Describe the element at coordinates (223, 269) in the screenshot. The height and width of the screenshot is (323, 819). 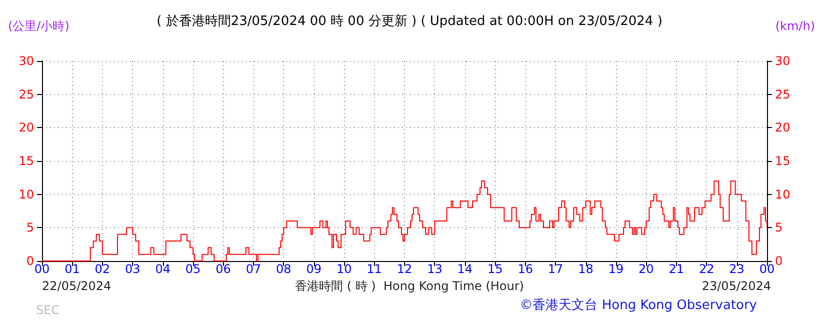
I see `x-tick-label: 06` at that location.